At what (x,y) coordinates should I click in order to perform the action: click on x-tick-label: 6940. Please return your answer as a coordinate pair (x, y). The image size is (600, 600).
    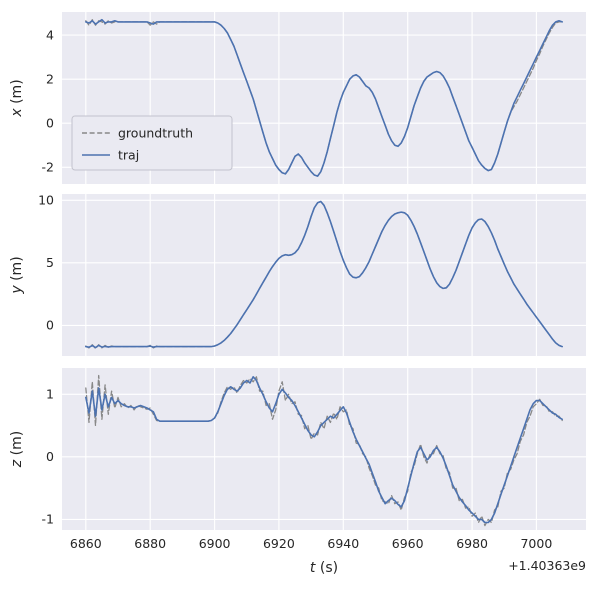
    Looking at the image, I should click on (343, 543).